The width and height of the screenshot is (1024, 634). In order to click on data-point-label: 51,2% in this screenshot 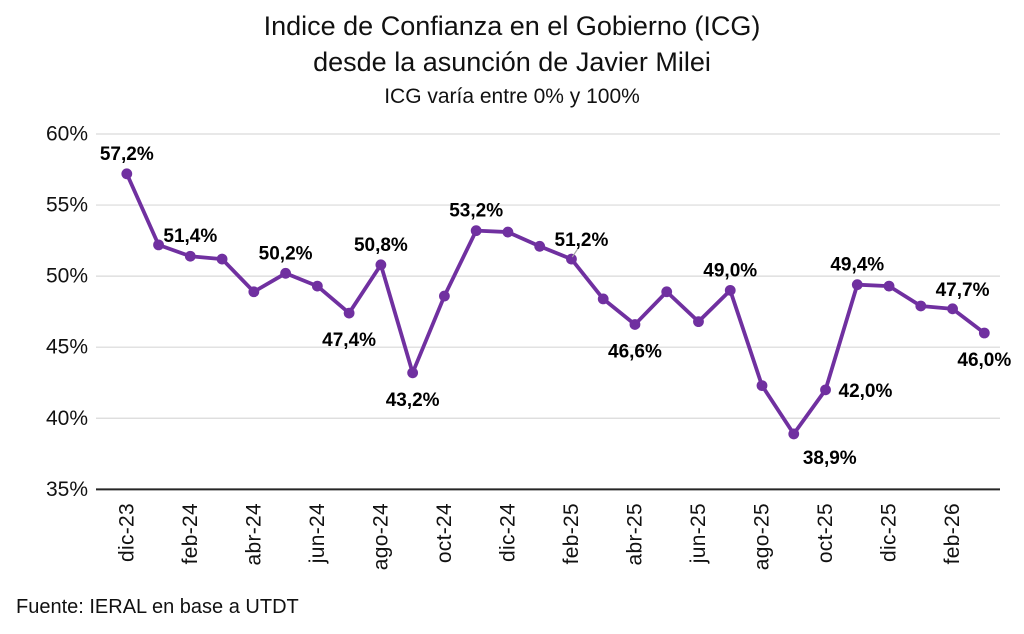, I will do `click(582, 240)`.